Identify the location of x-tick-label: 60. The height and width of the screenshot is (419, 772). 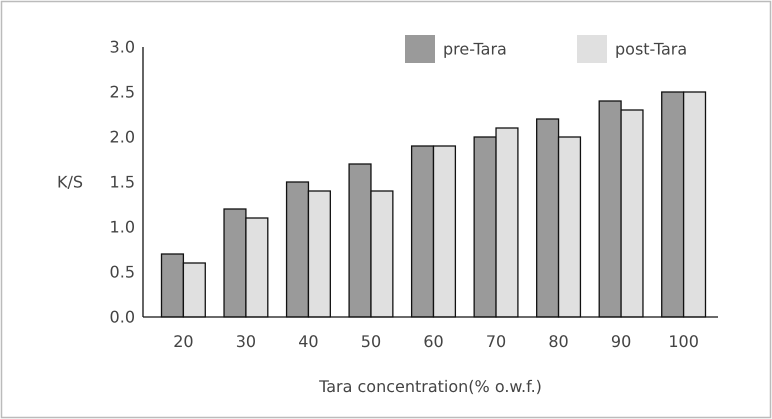
(433, 341).